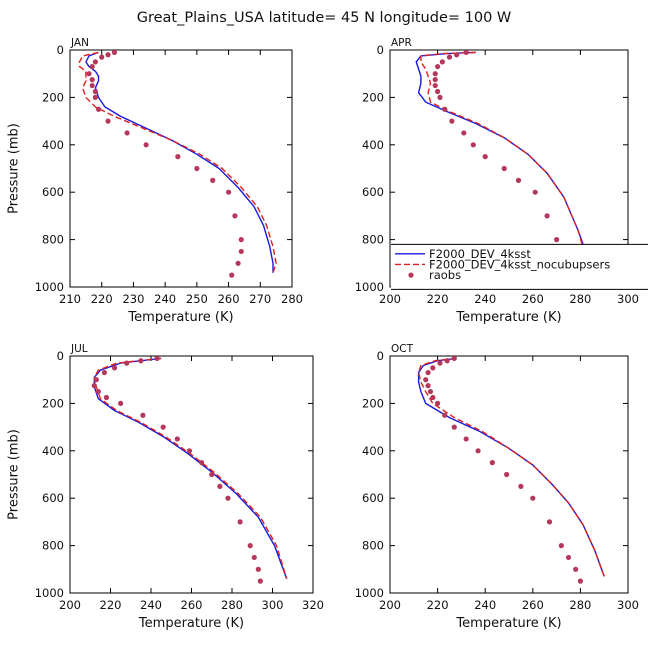  I want to click on x-tick-label: 270, so click(260, 299).